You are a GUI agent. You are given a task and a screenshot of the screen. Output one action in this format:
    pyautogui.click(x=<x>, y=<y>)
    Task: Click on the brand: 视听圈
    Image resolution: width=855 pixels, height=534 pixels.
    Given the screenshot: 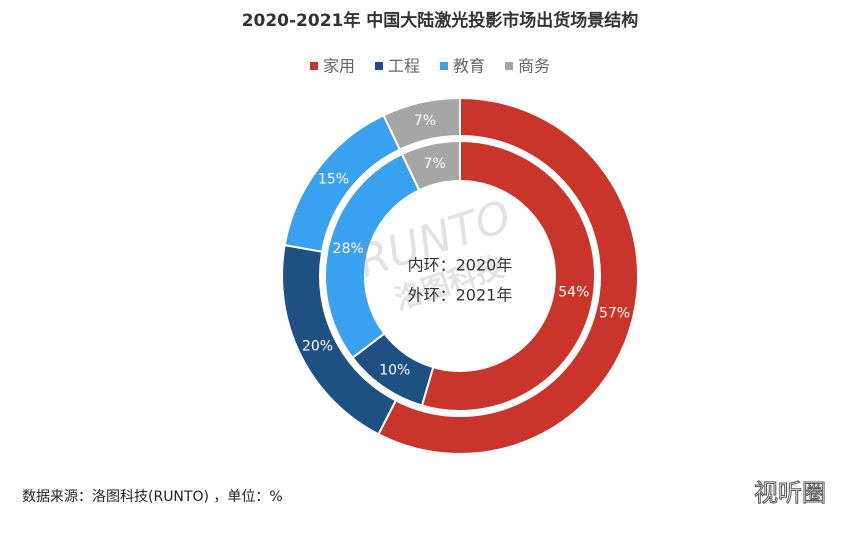 What is the action you would take?
    pyautogui.click(x=790, y=493)
    